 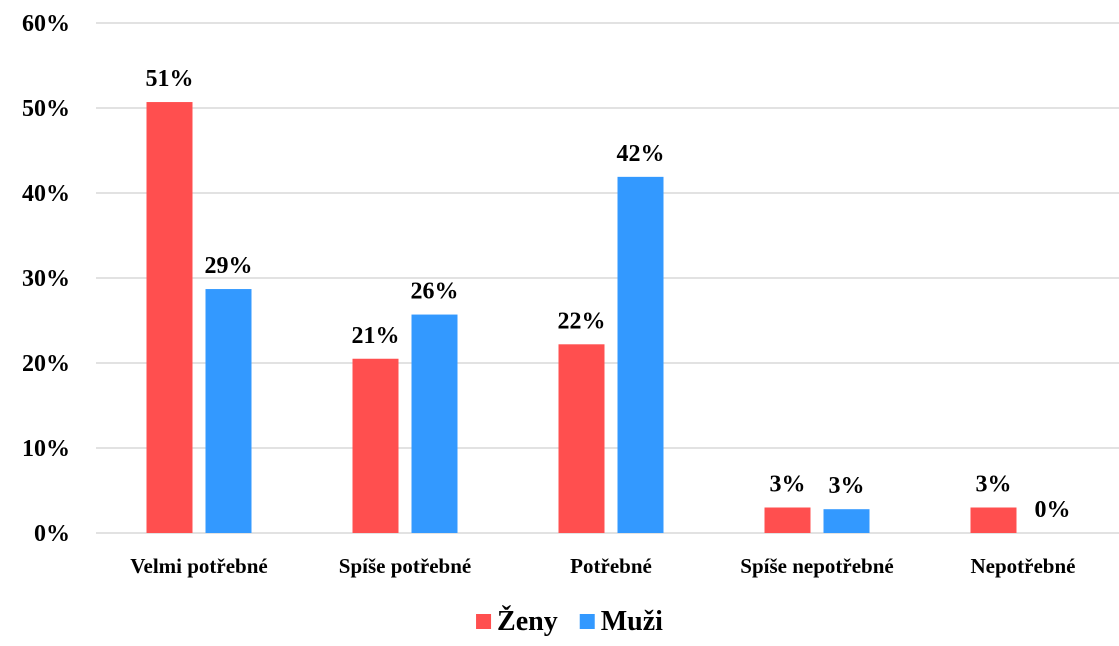 I want to click on y-tick-label: 50%, so click(x=46, y=109).